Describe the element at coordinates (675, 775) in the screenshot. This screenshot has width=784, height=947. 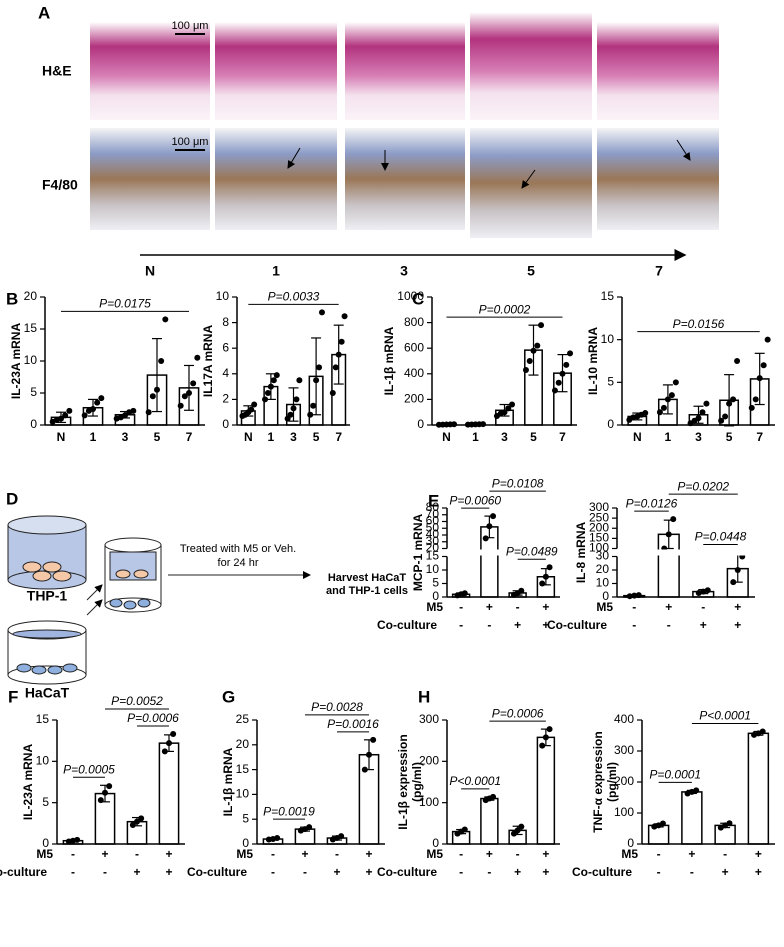
I see `p-value: P=0.0001` at that location.